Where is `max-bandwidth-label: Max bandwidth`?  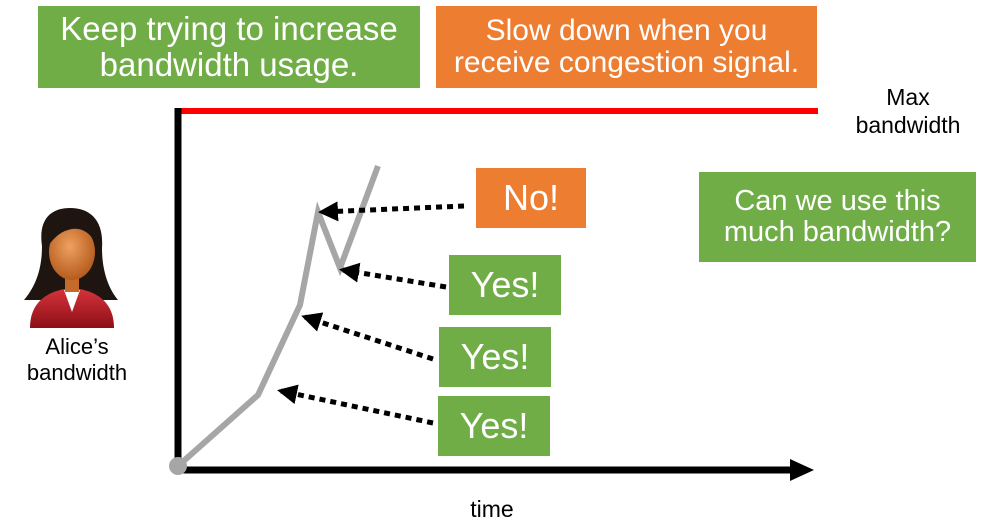 max-bandwidth-label: Max bandwidth is located at coordinates (908, 111).